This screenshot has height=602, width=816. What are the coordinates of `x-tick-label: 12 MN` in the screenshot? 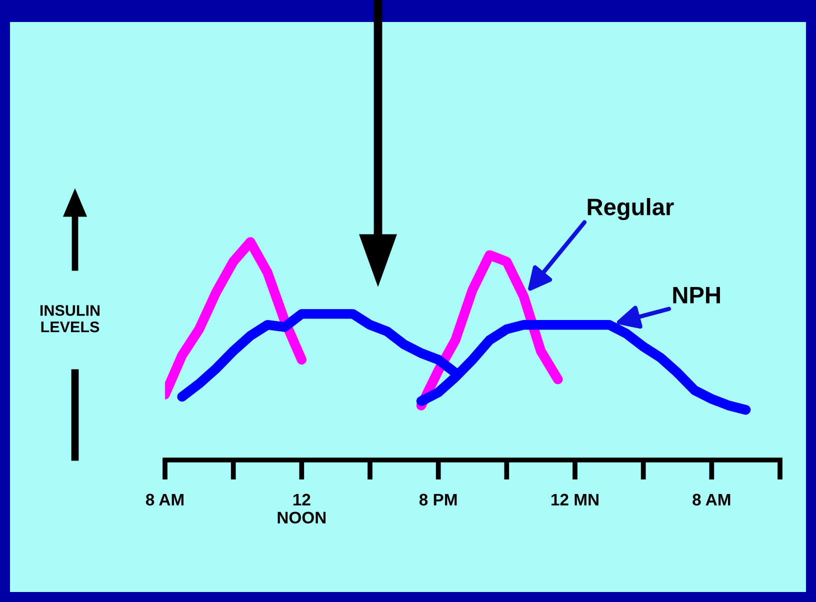 It's located at (575, 500).